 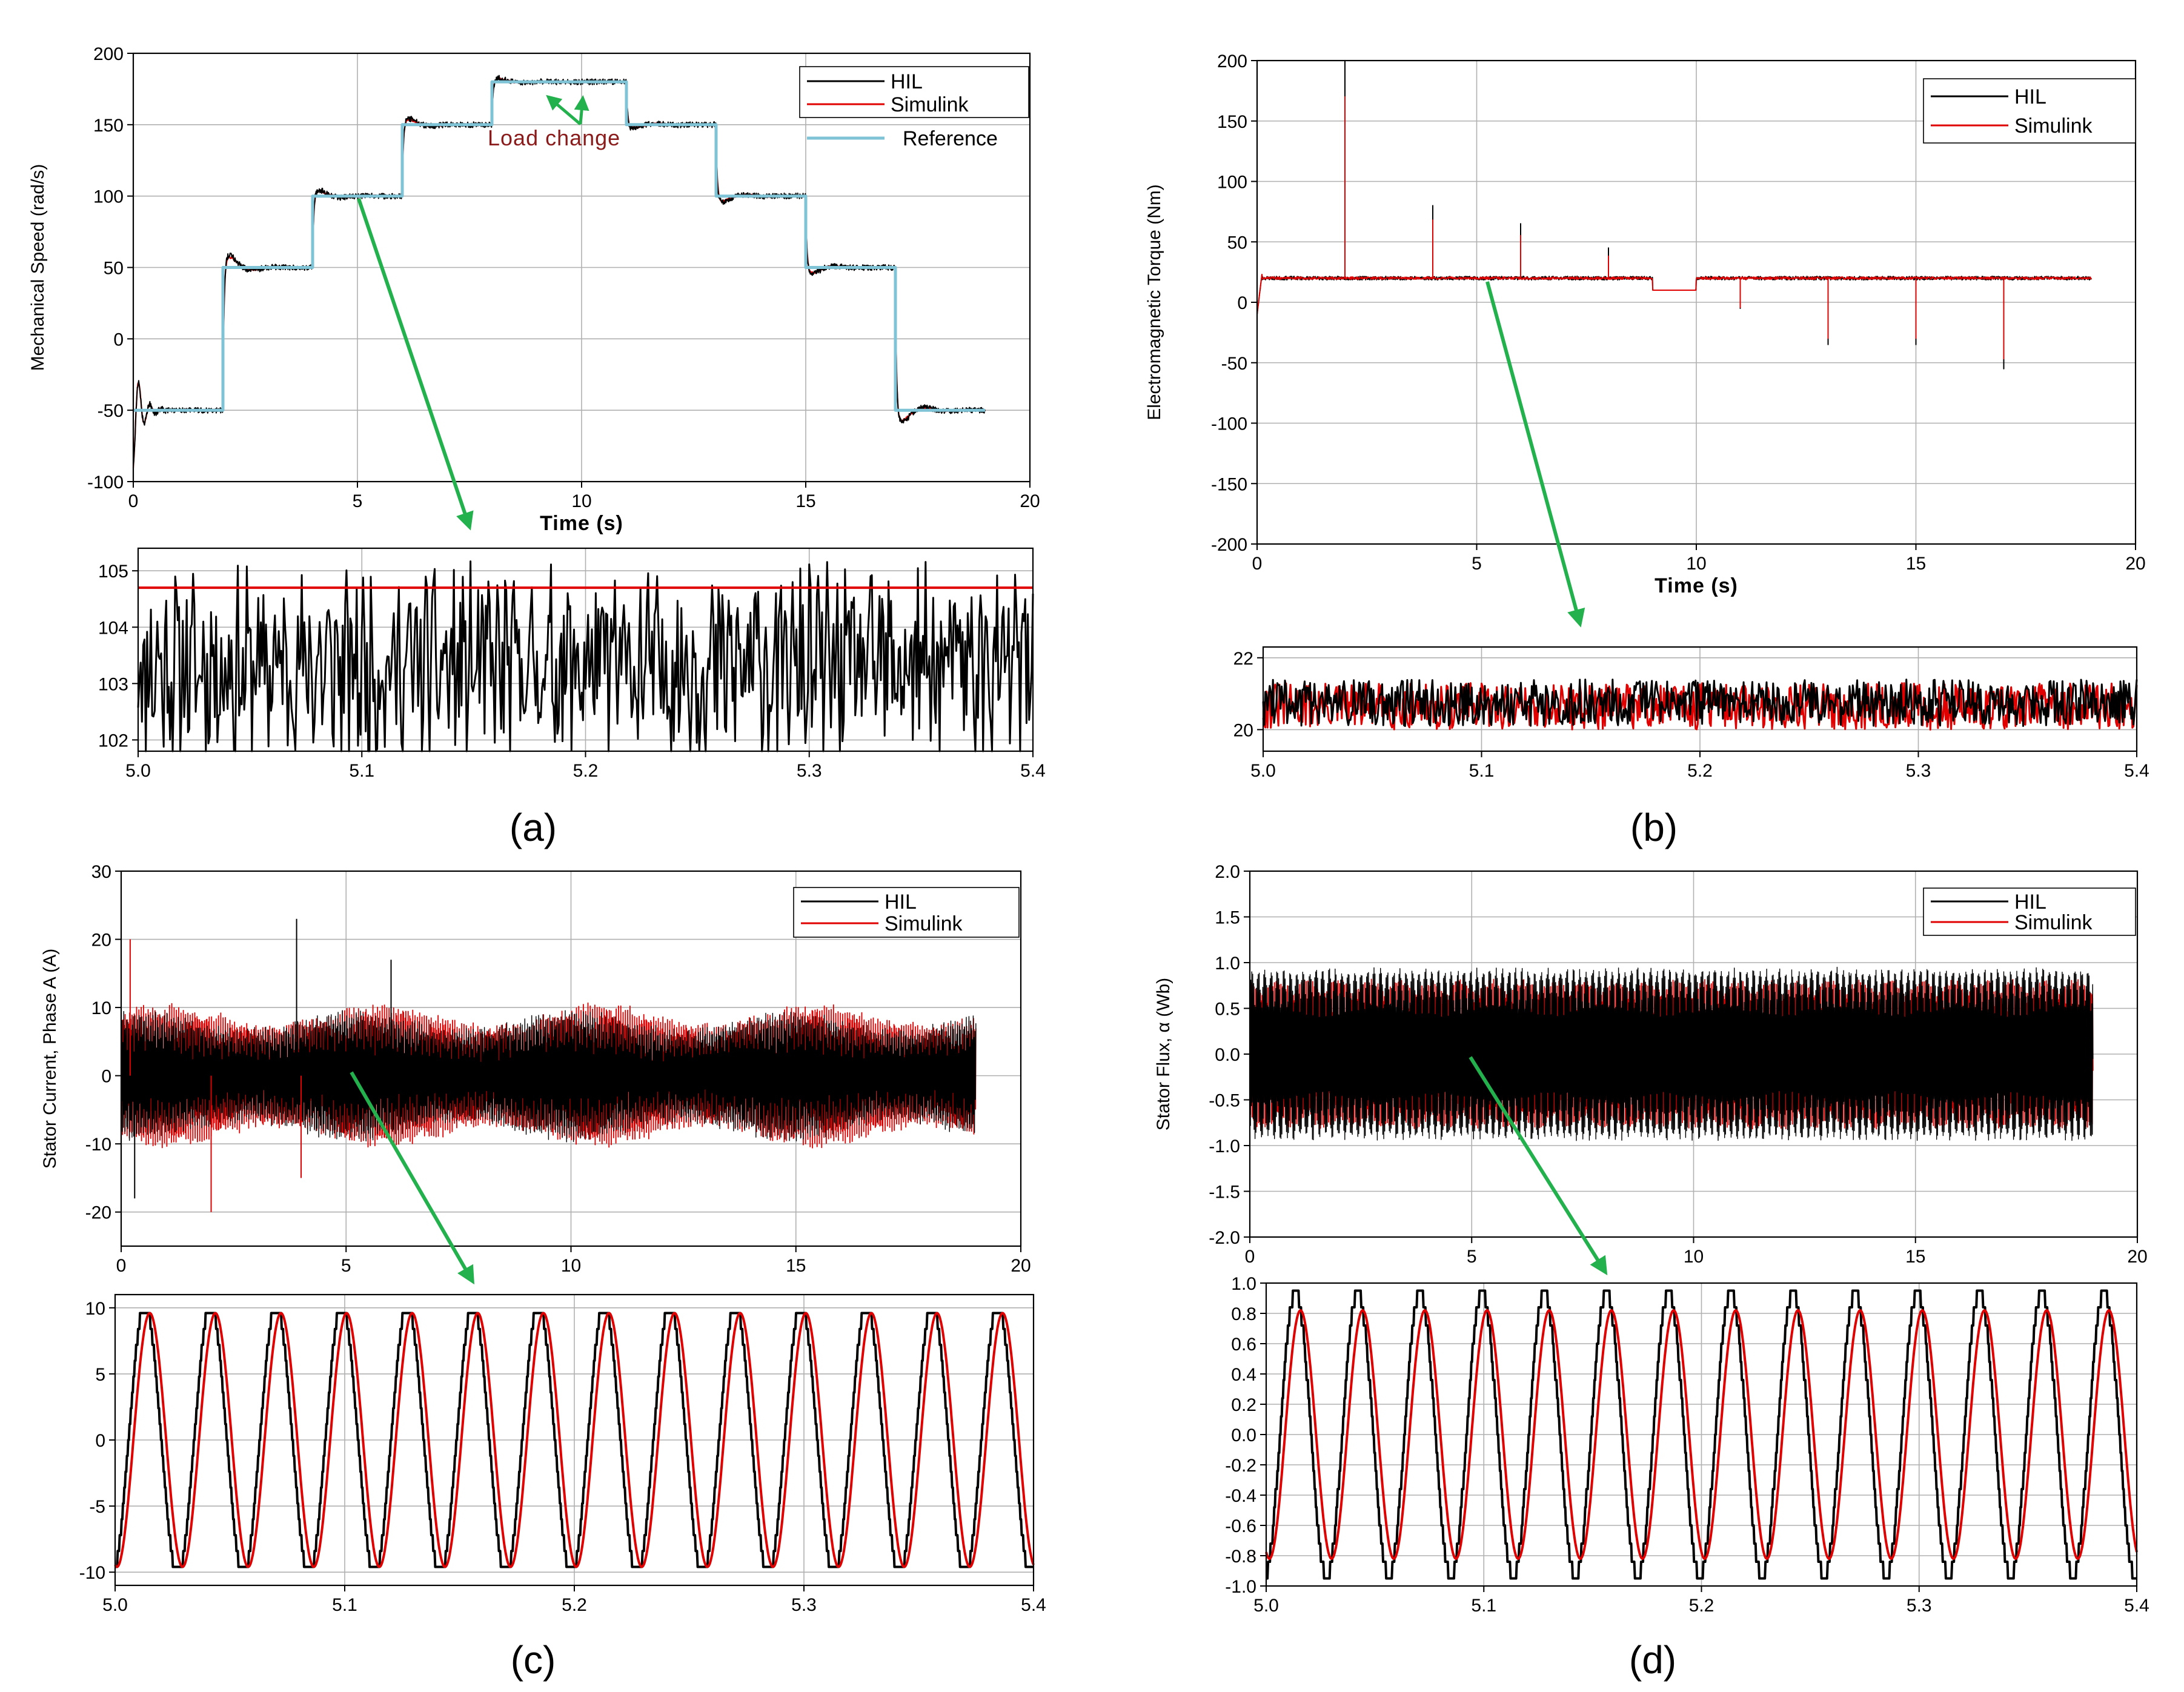 I want to click on c-zoom-ytick-label: -5, so click(x=97, y=1507).